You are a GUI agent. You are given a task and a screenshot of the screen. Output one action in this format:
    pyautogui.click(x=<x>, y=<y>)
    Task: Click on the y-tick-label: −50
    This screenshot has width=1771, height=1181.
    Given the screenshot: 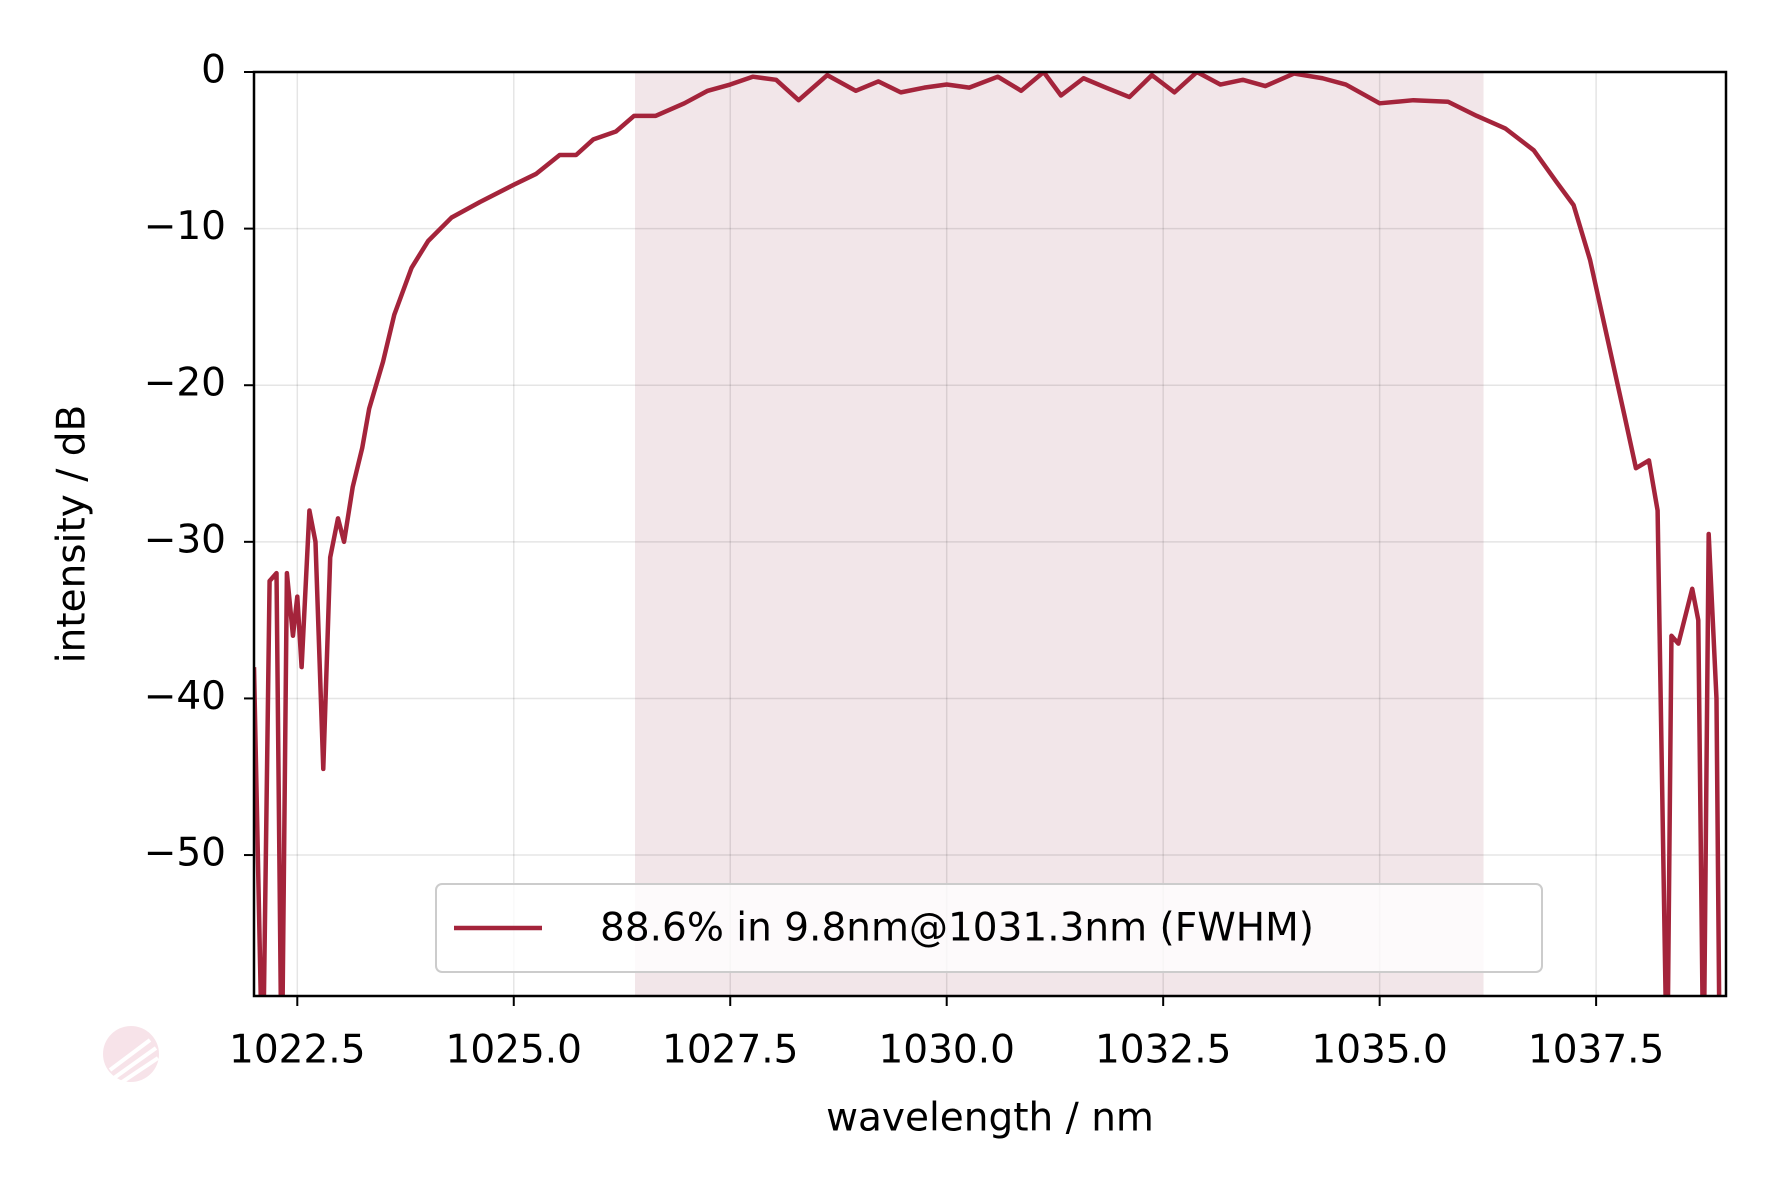 What is the action you would take?
    pyautogui.click(x=185, y=853)
    